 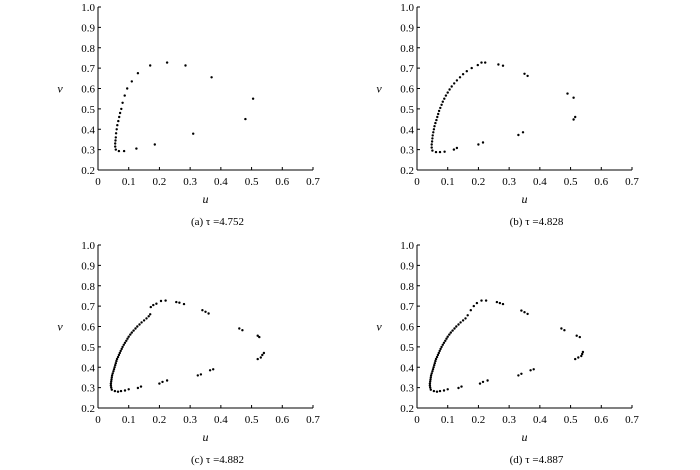 What do you see at coordinates (221, 182) in the screenshot?
I see `x-tick-label: 0.4` at bounding box center [221, 182].